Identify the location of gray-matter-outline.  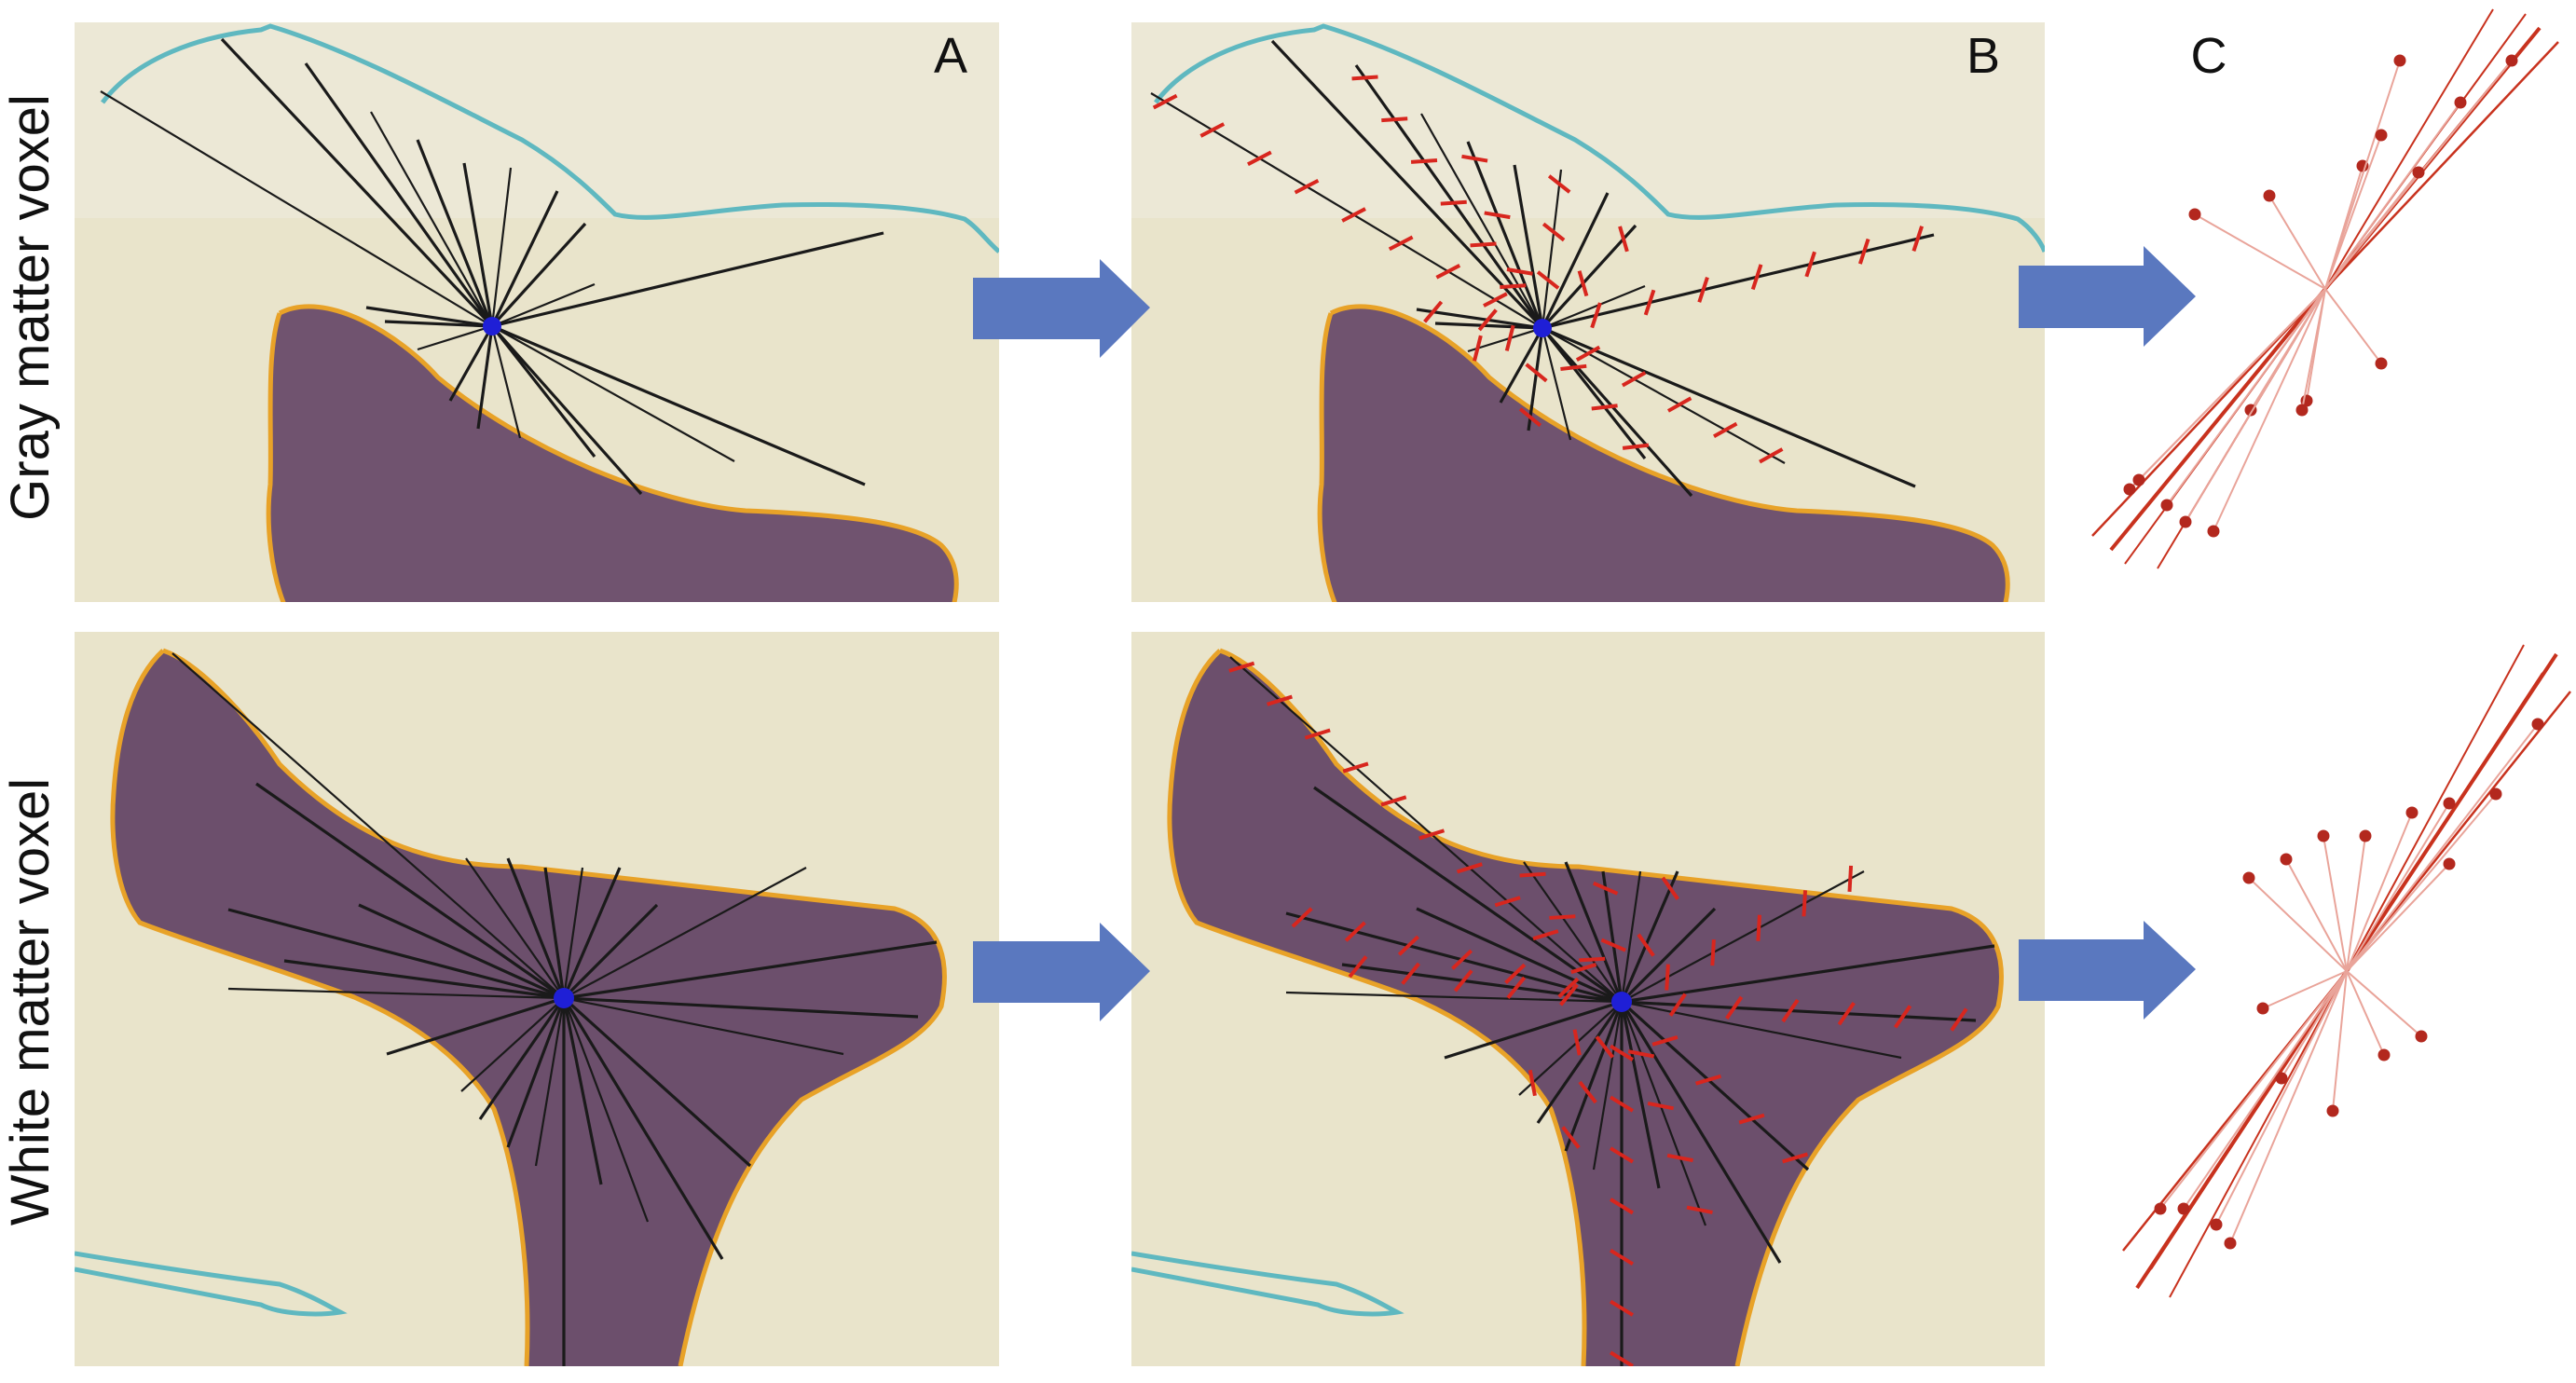
(550, 138).